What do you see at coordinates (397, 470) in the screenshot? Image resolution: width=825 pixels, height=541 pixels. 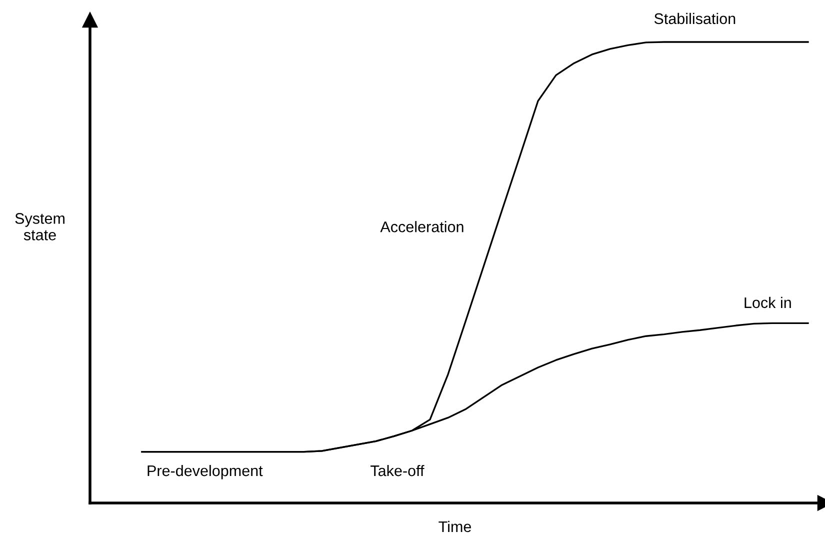 I see `annotation: Take-off` at bounding box center [397, 470].